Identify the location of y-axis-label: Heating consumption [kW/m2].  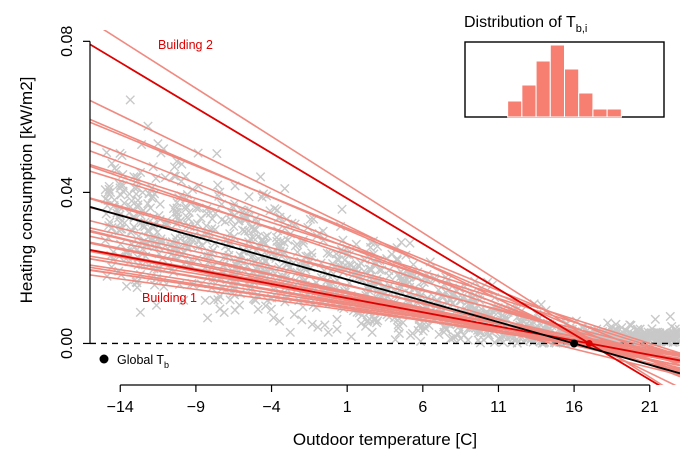
(26, 190).